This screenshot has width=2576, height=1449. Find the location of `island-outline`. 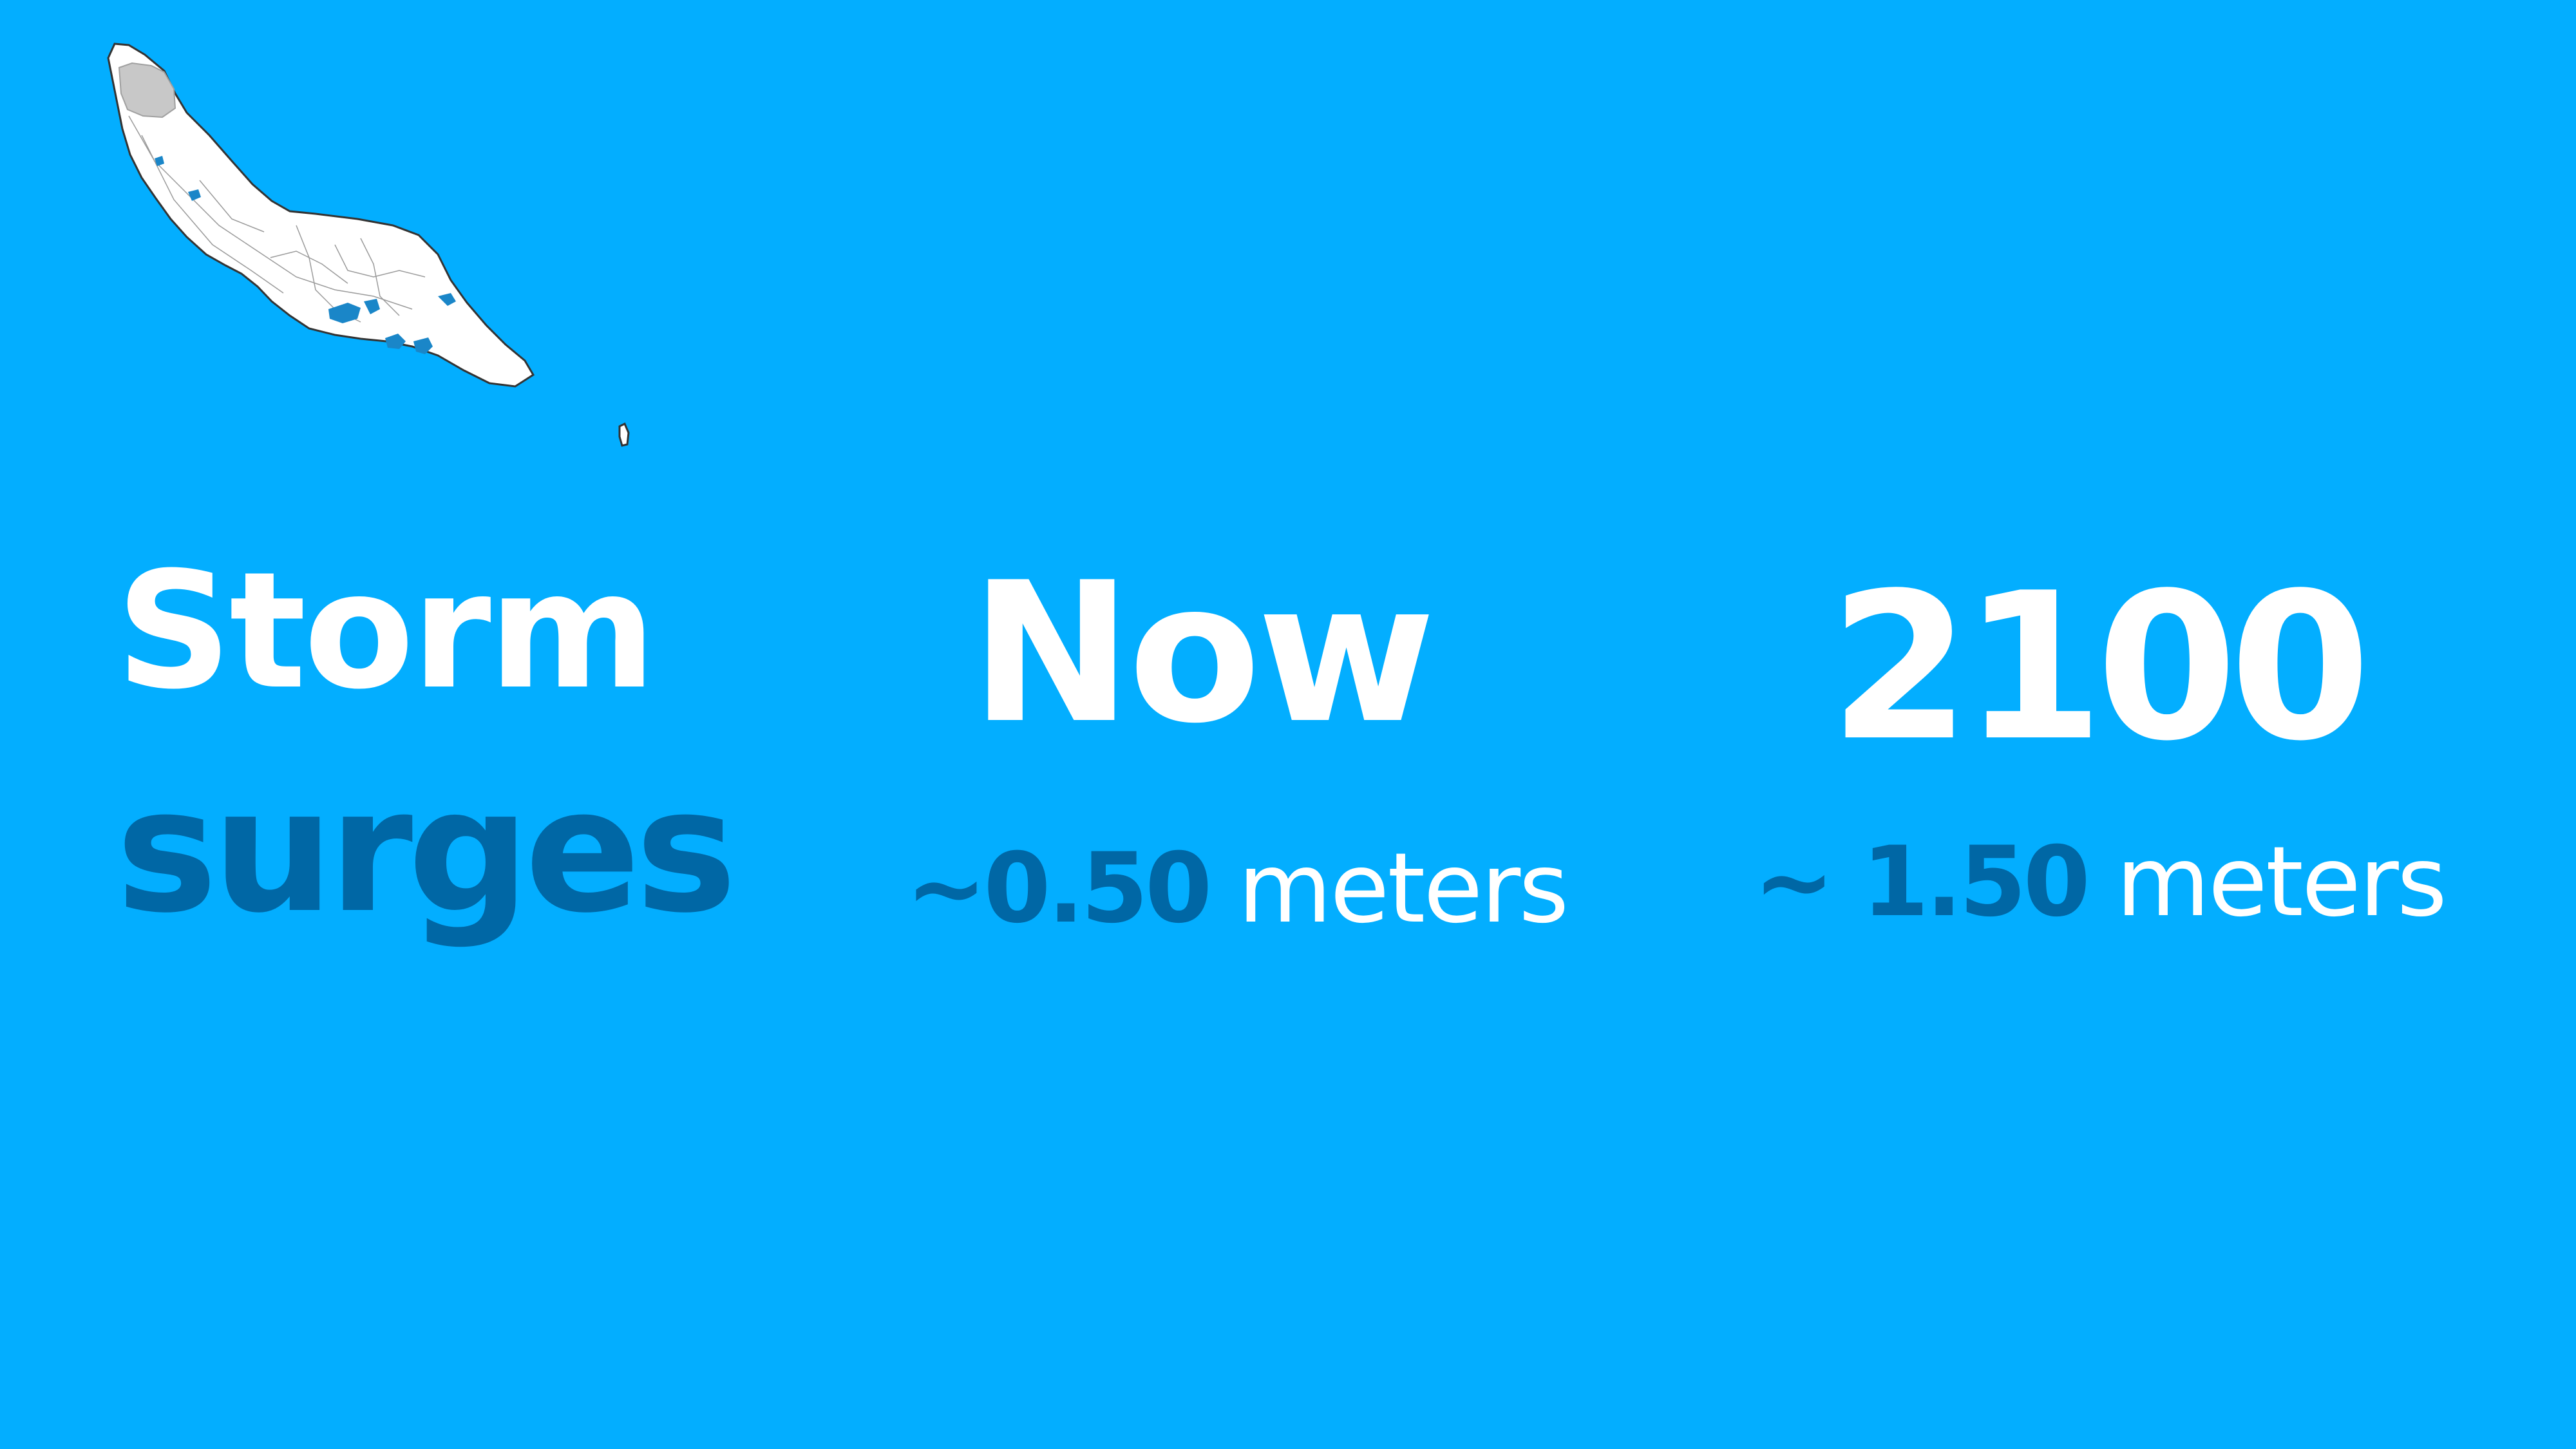

island-outline is located at coordinates (321, 215).